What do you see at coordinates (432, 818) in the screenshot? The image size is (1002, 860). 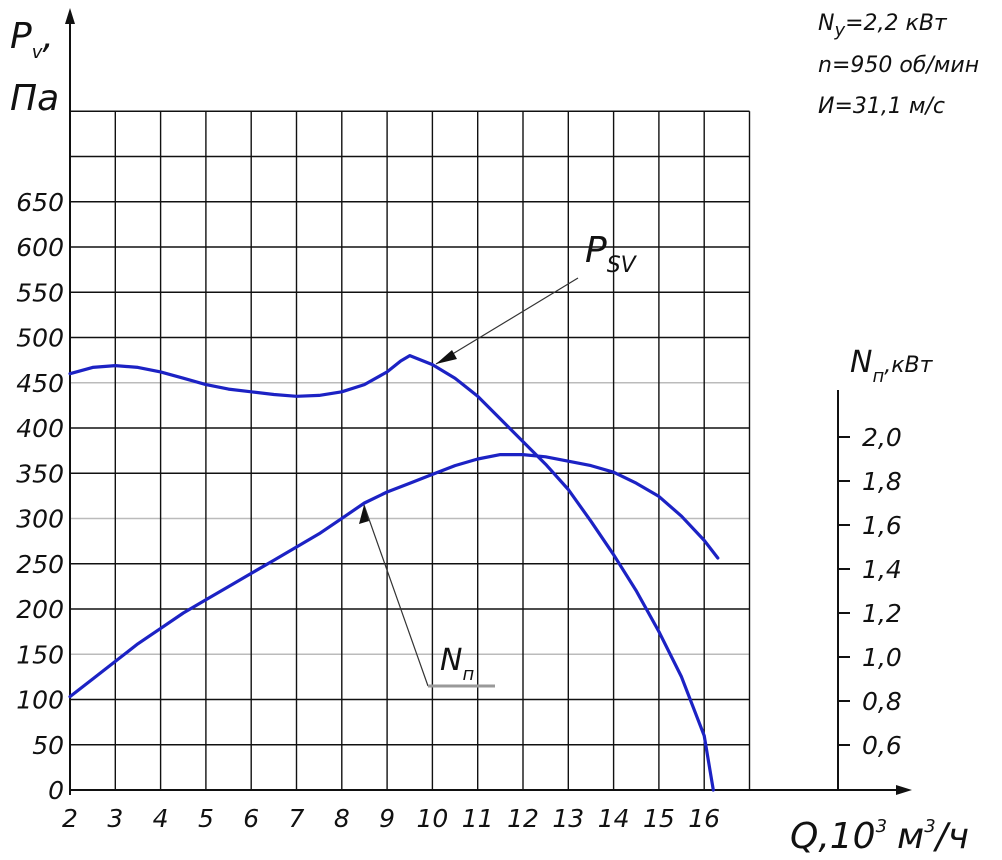 I see `x-tick-label: 10` at bounding box center [432, 818].